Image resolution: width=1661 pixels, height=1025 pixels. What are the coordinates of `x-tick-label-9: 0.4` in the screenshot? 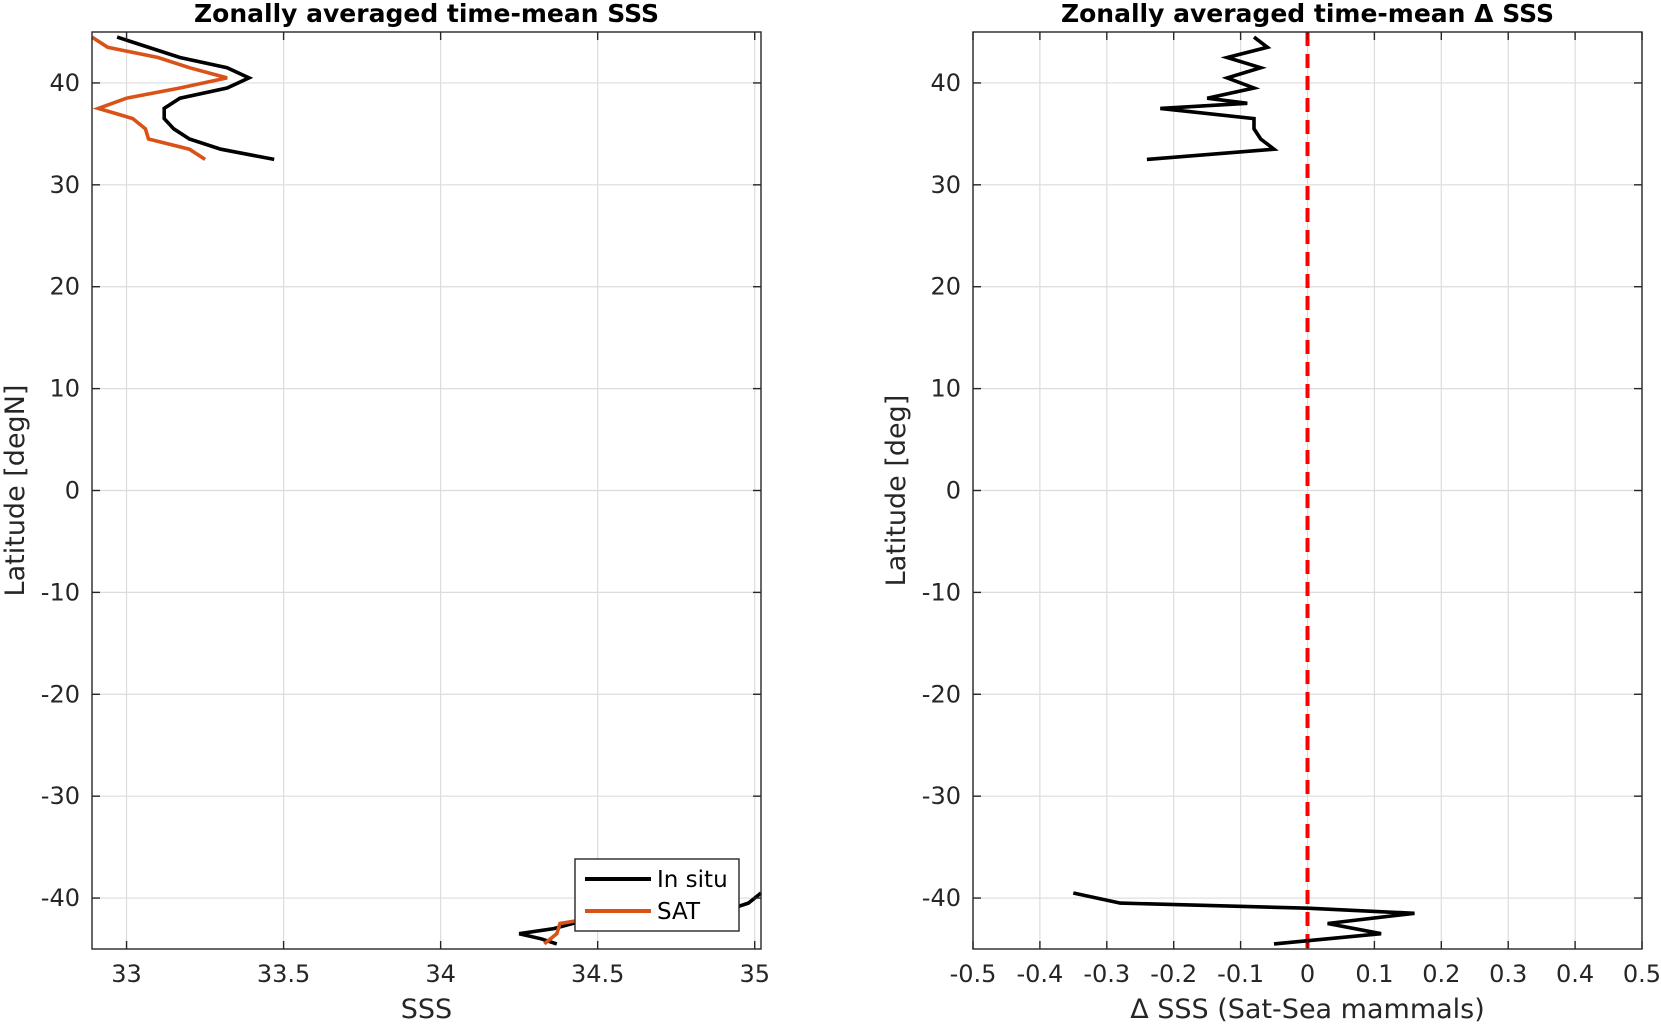 It's located at (1575, 974).